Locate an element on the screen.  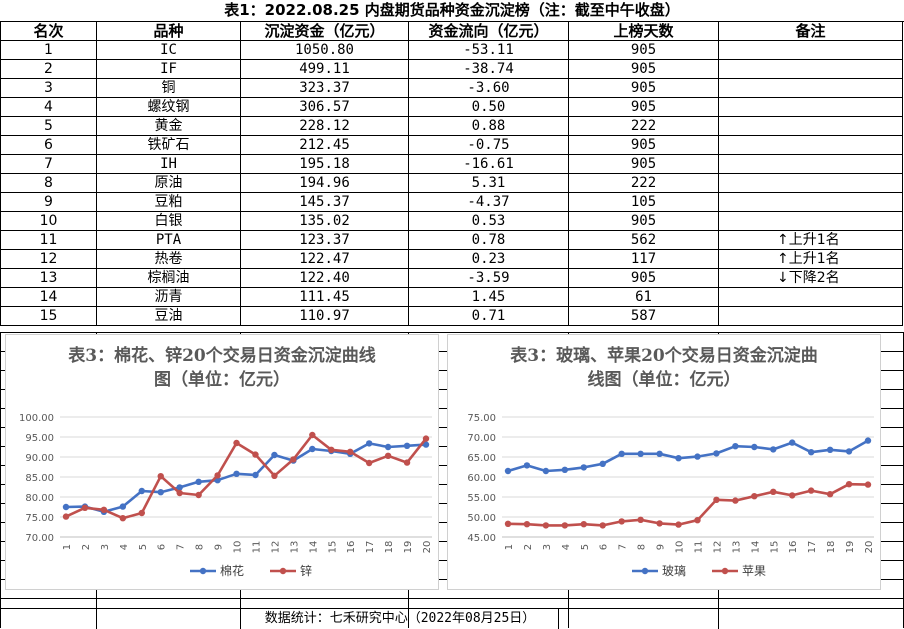
capital-cell: 194.96 is located at coordinates (324, 183).